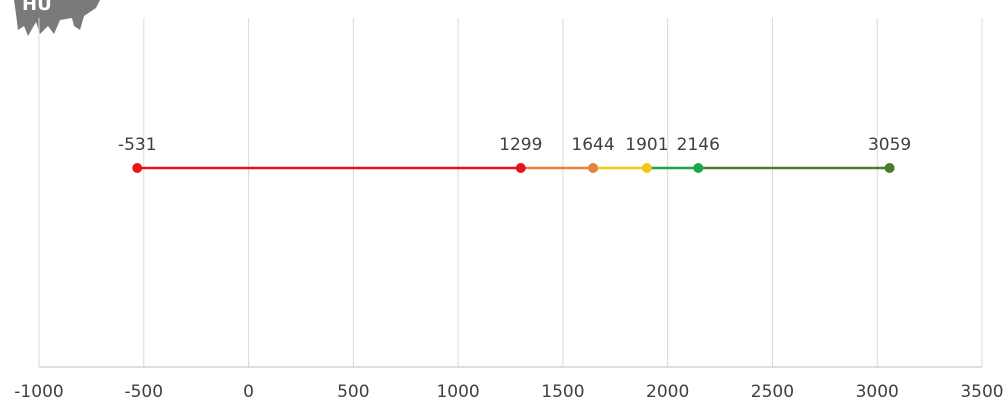 The width and height of the screenshot is (1008, 405). Describe the element at coordinates (592, 145) in the screenshot. I see `data-label: 1644` at that location.